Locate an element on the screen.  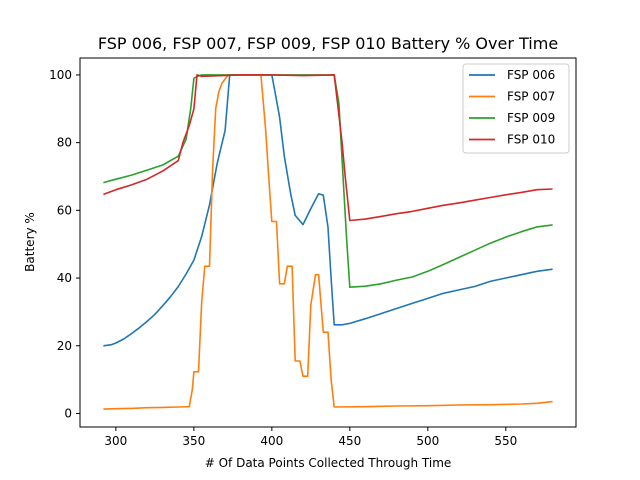
legend-frame is located at coordinates (516, 108).